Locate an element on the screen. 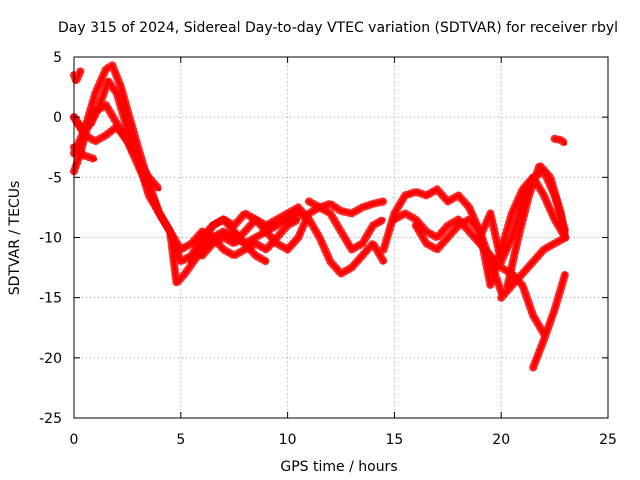 The image size is (640, 480). x-tick-label: 20 is located at coordinates (501, 440).